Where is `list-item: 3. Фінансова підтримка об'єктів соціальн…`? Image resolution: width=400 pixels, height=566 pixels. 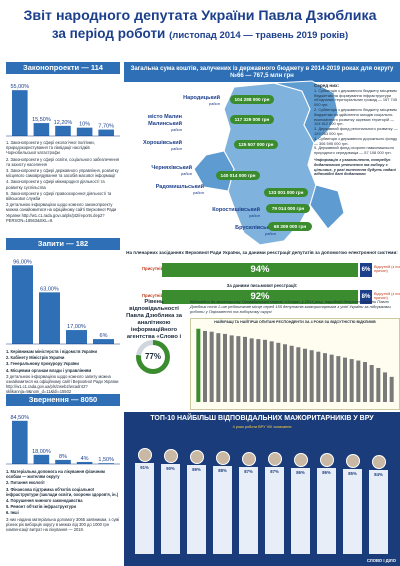 list-item: 3. Фінансова підтримка об'єктів соціальн… is located at coordinates (62, 491).